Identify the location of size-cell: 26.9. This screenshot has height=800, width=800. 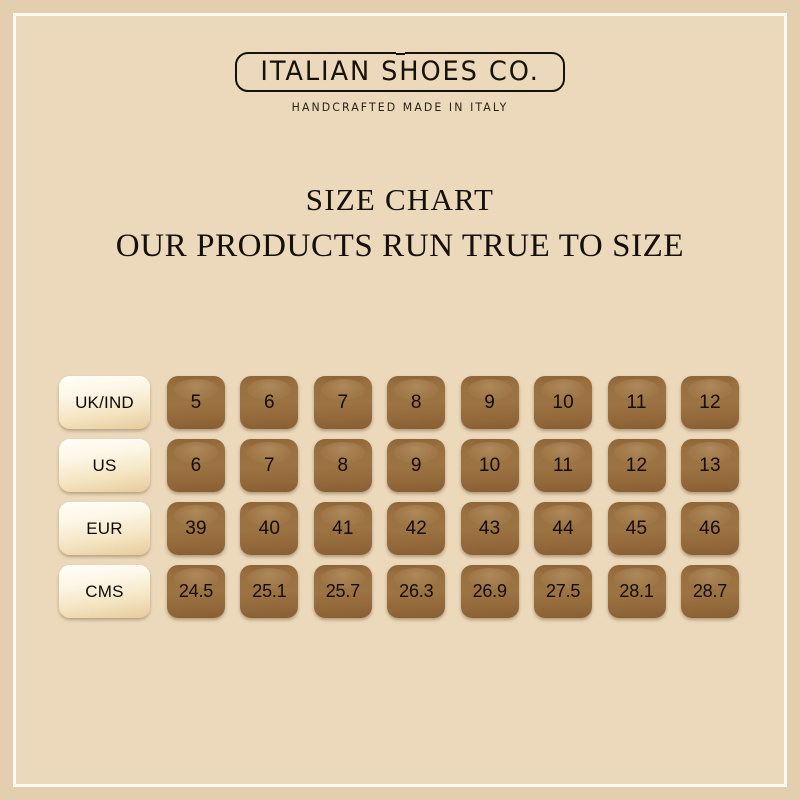
(489, 591).